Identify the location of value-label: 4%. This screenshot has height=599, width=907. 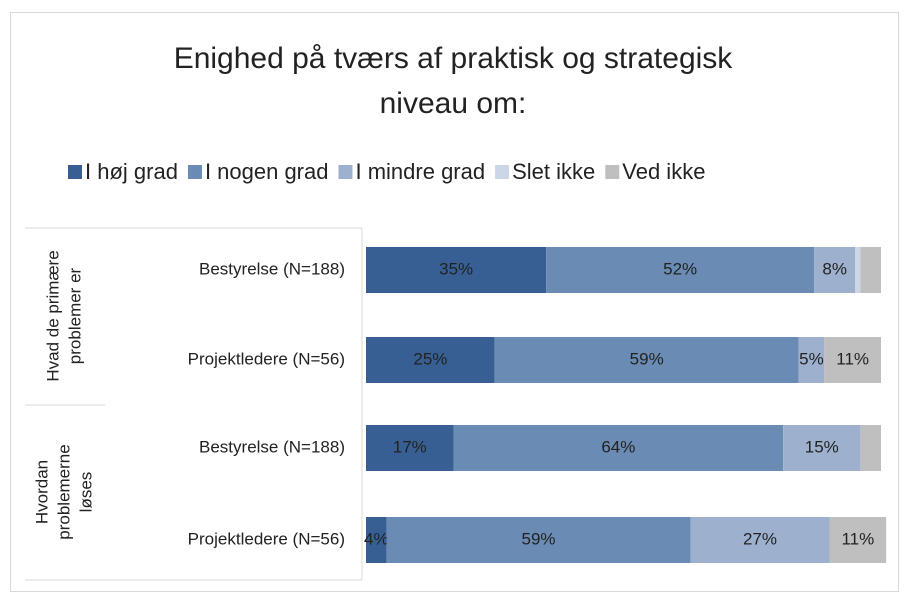
(376, 538).